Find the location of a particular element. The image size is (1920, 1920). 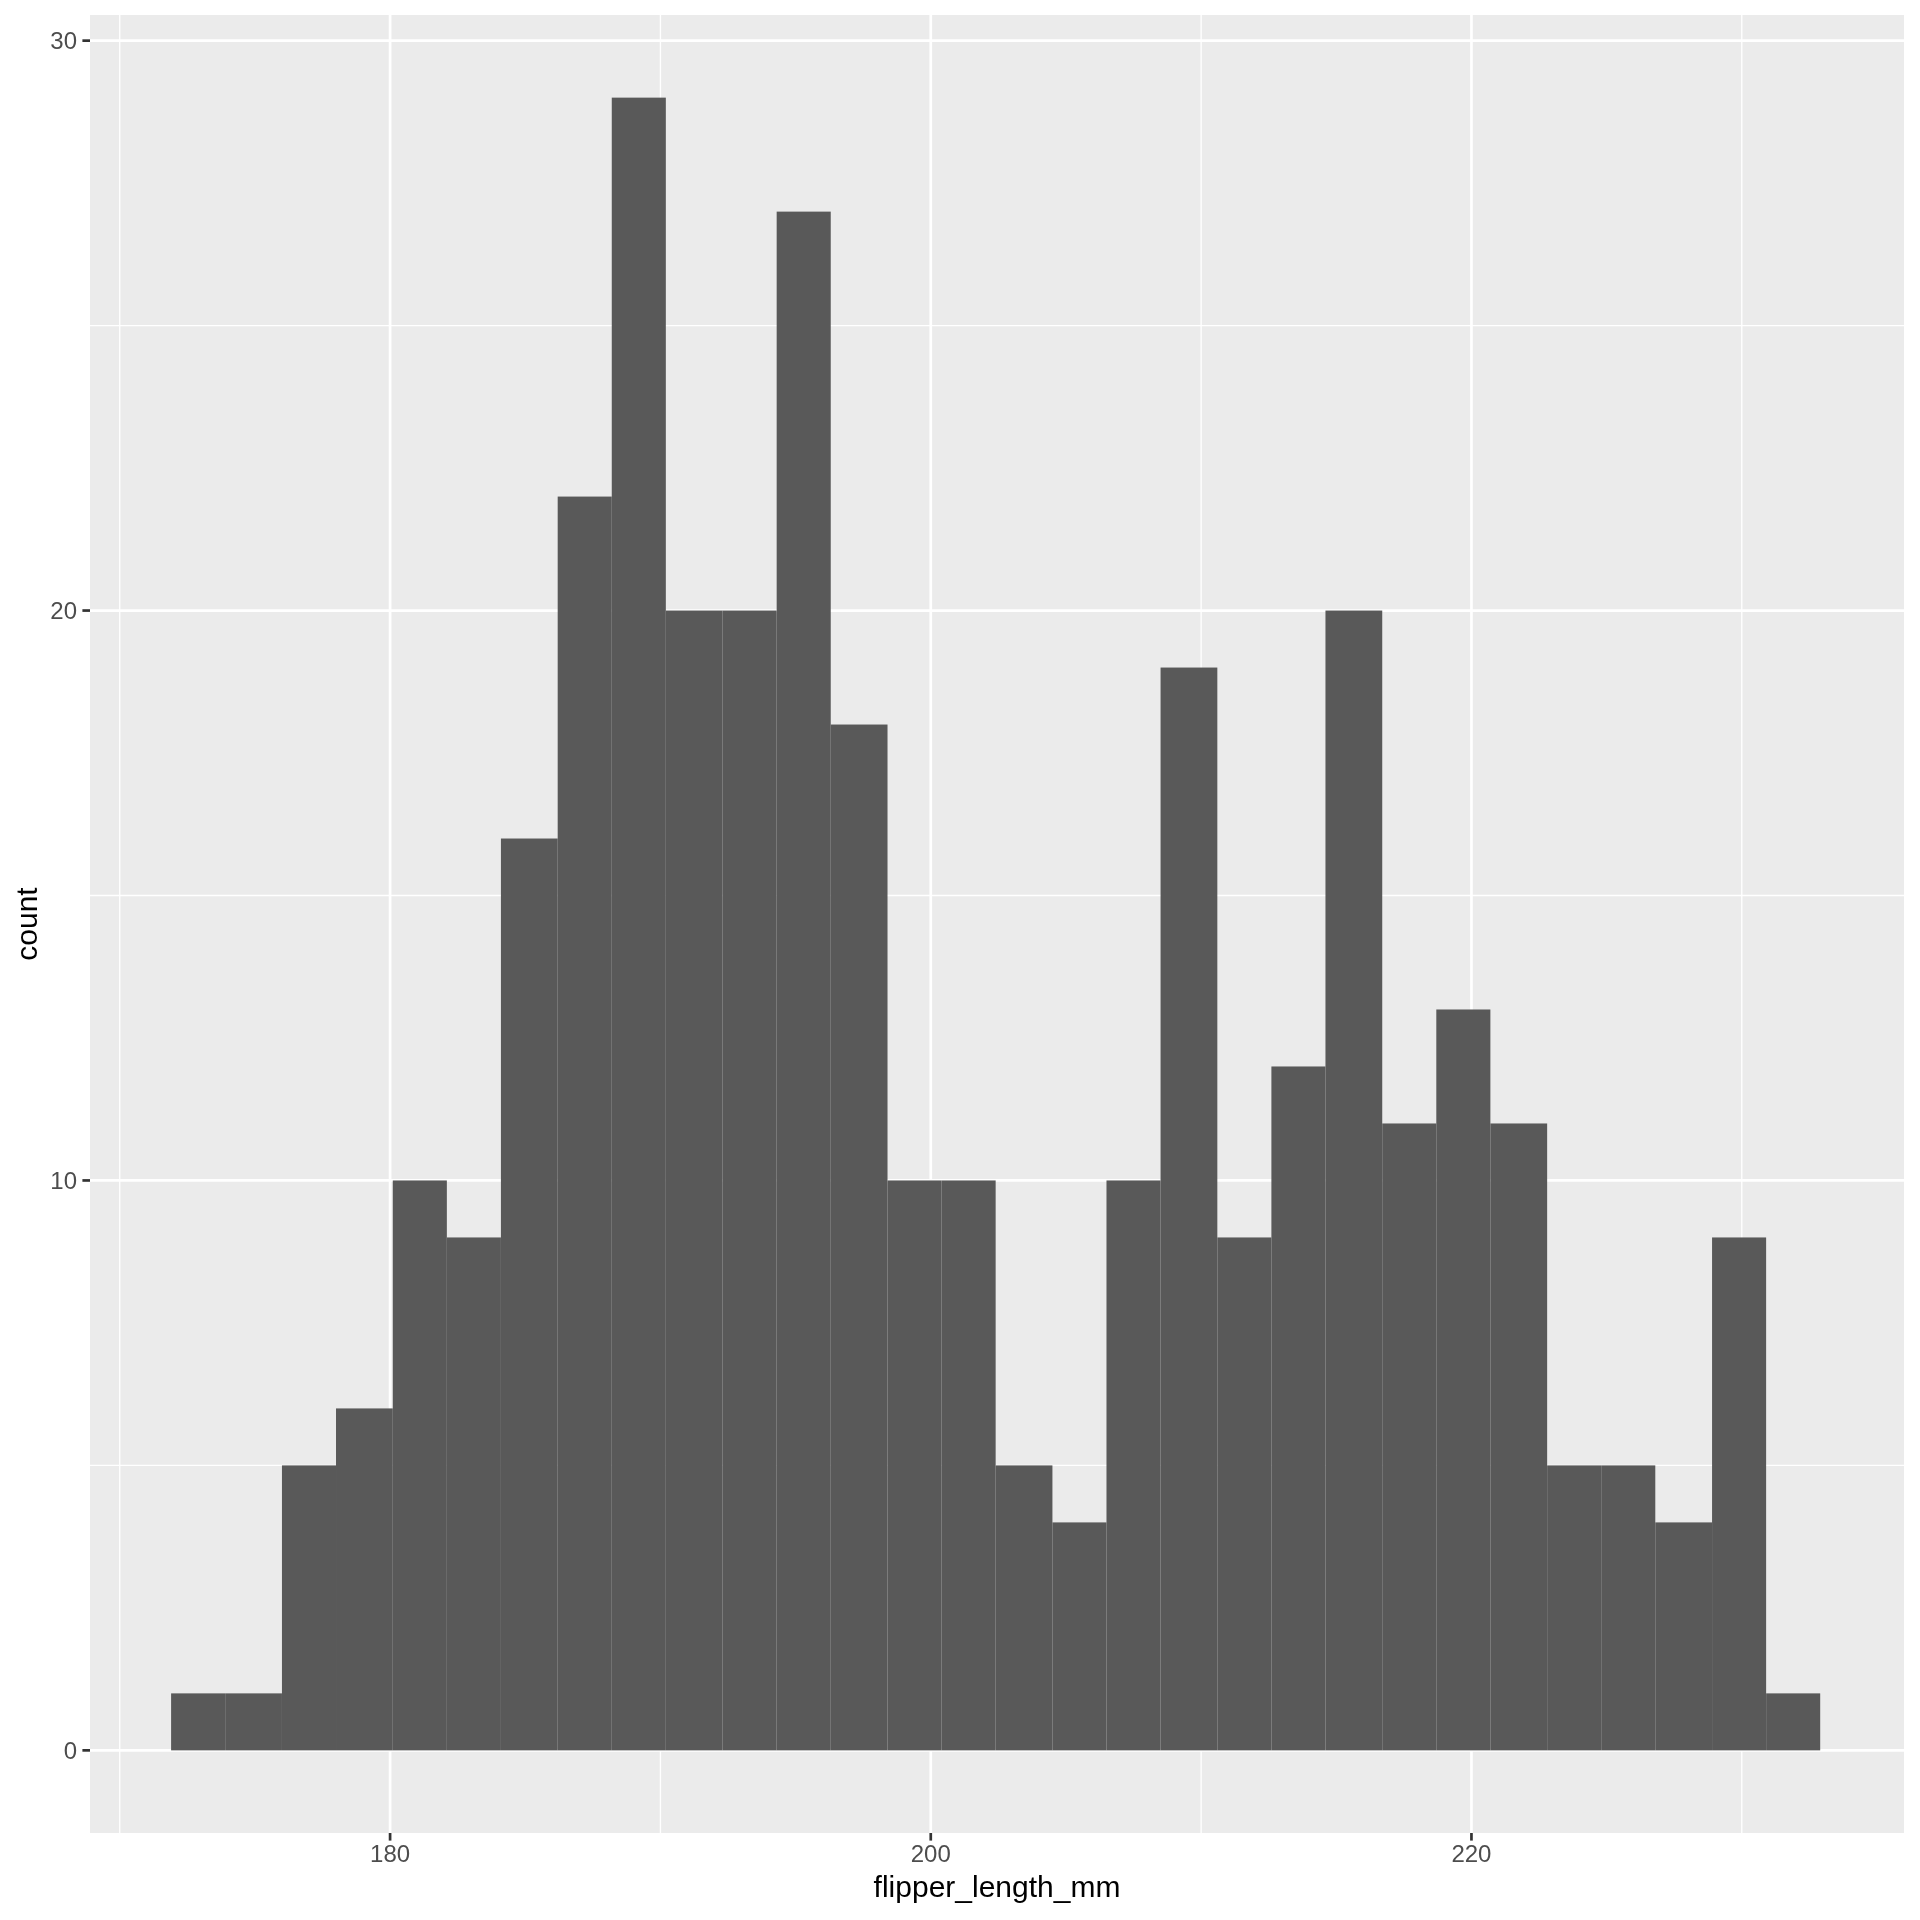

x-tick-label: 200 is located at coordinates (930, 1854).